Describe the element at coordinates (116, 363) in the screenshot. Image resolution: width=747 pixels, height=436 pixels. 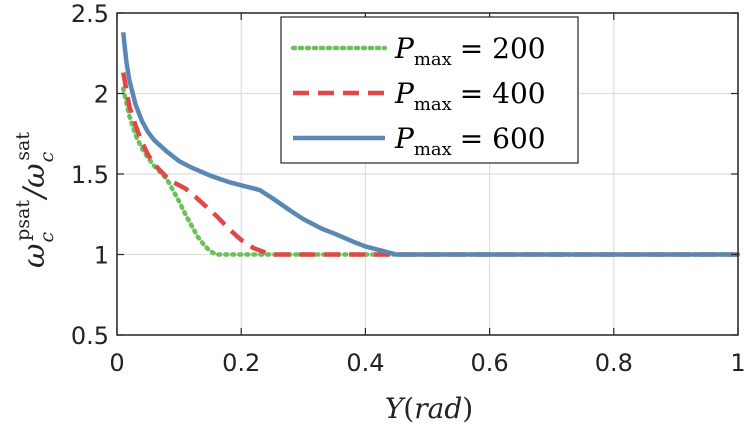
I see `x-tick-label: 0` at that location.